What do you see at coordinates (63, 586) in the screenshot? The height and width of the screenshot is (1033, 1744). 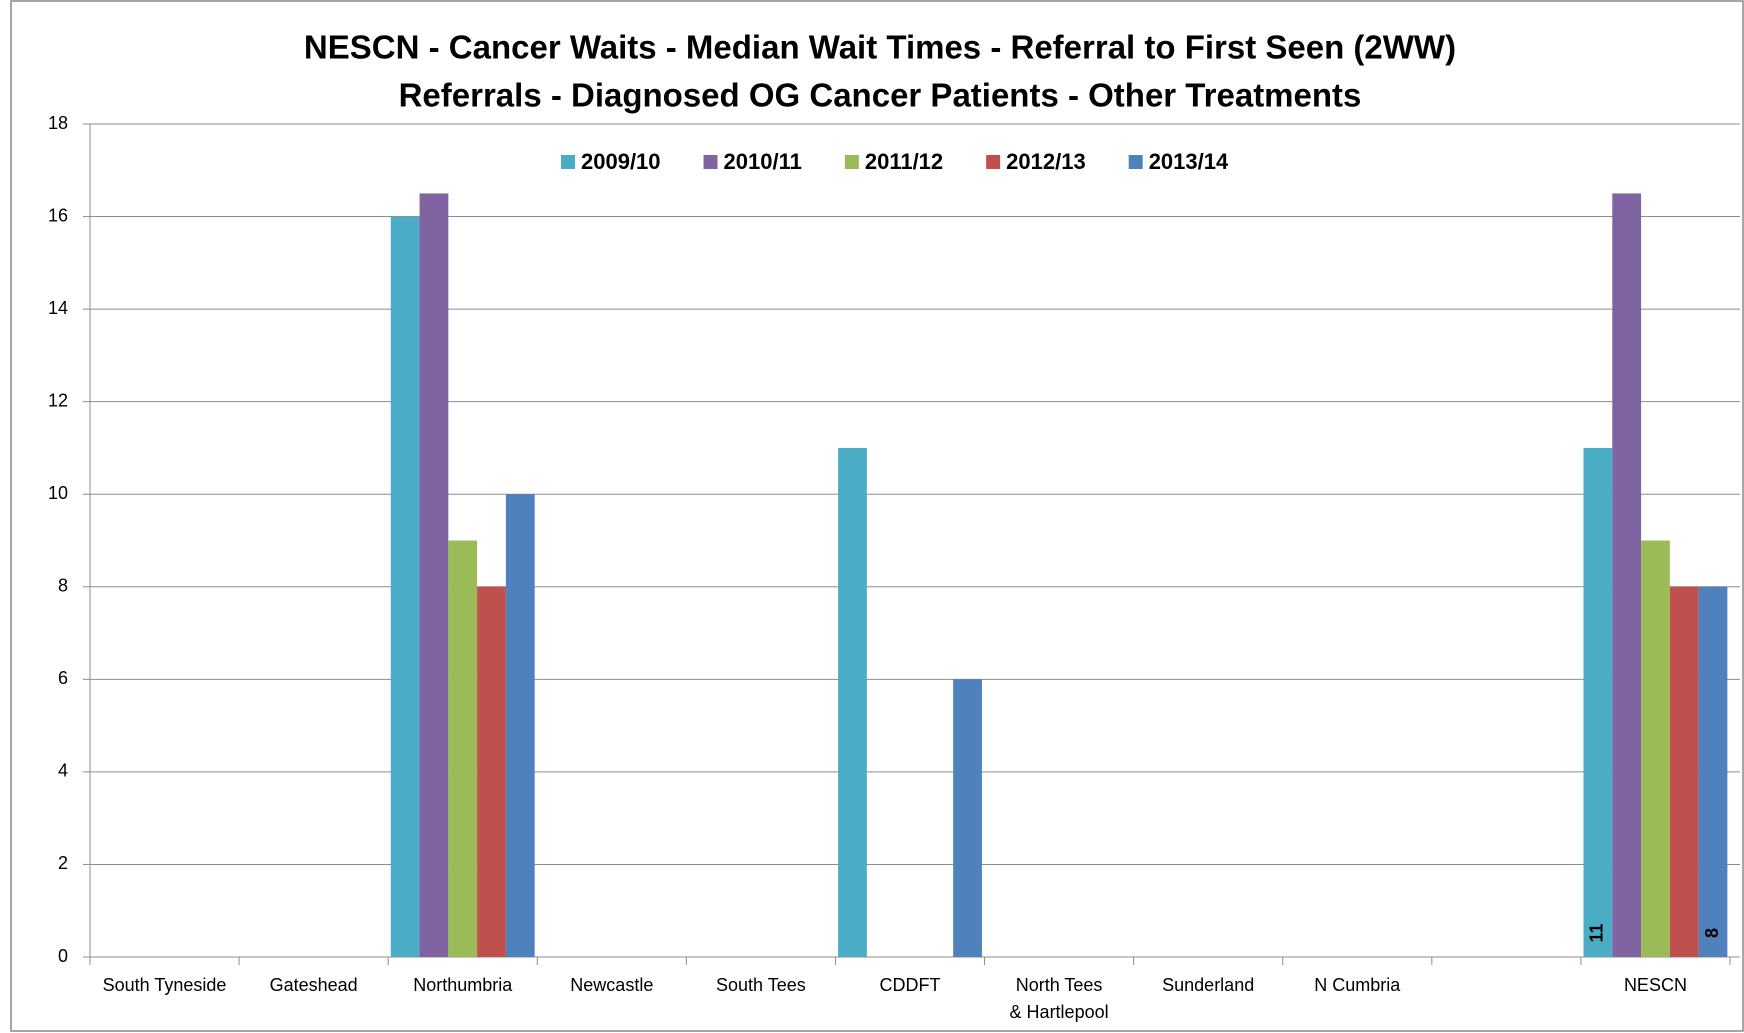 I see `y-tick-label: 8` at bounding box center [63, 586].